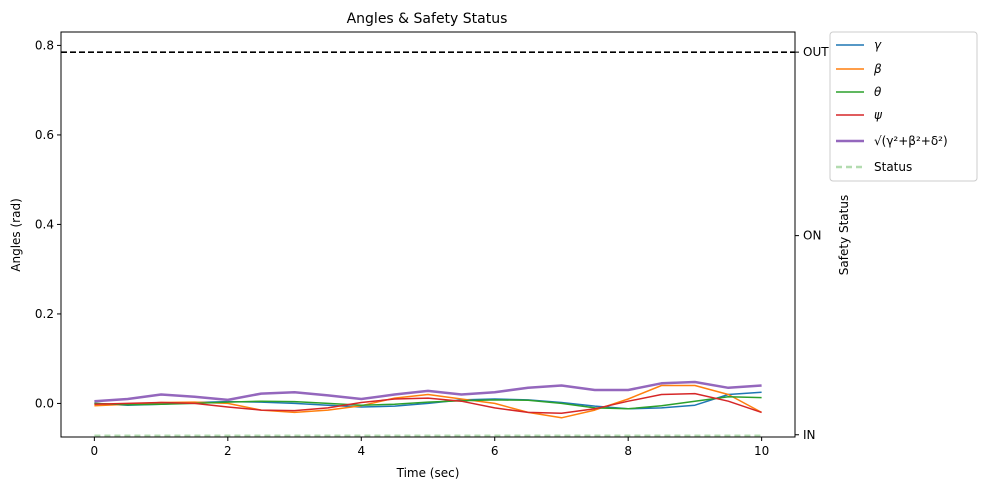 This screenshot has width=987, height=494. What do you see at coordinates (878, 92) in the screenshot?
I see `legend-label: θ` at bounding box center [878, 92].